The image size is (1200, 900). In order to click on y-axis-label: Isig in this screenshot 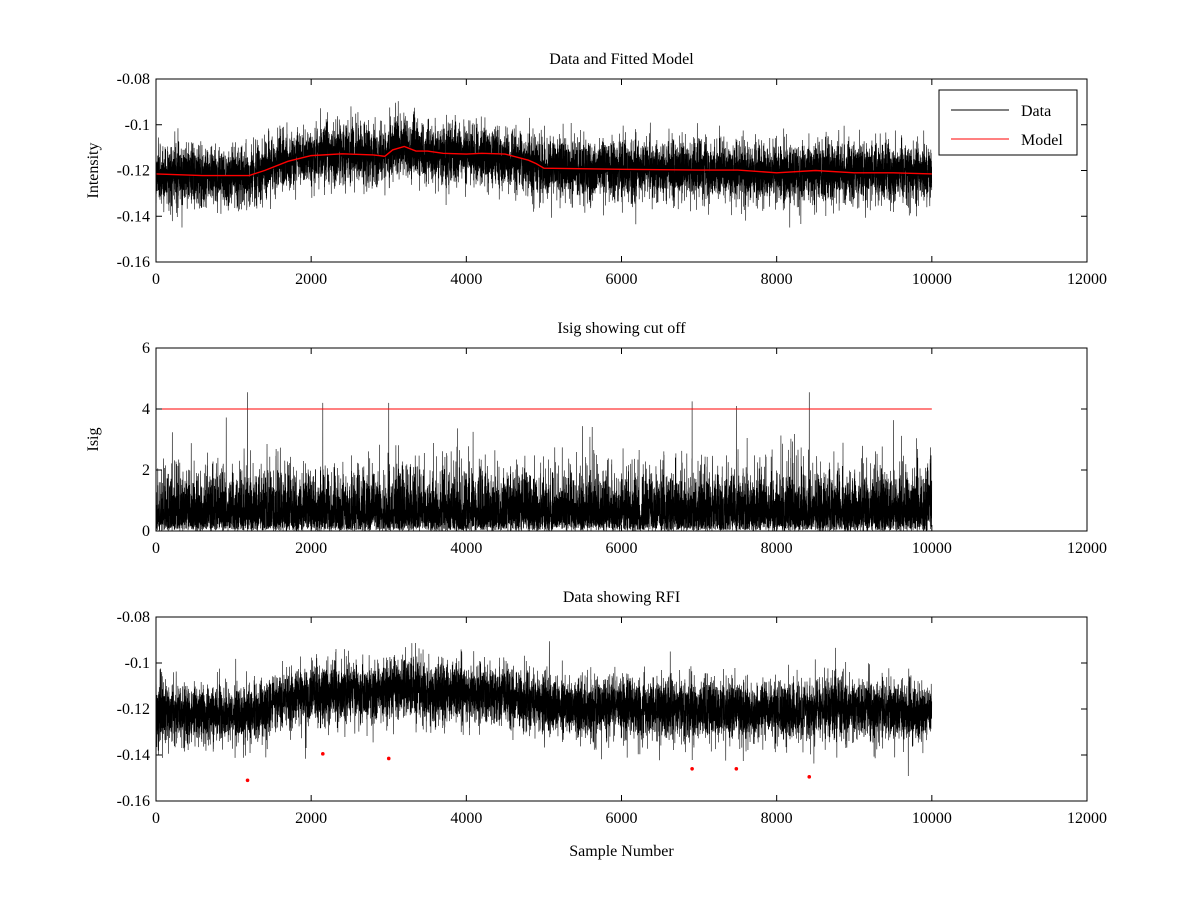, I will do `click(93, 440)`.